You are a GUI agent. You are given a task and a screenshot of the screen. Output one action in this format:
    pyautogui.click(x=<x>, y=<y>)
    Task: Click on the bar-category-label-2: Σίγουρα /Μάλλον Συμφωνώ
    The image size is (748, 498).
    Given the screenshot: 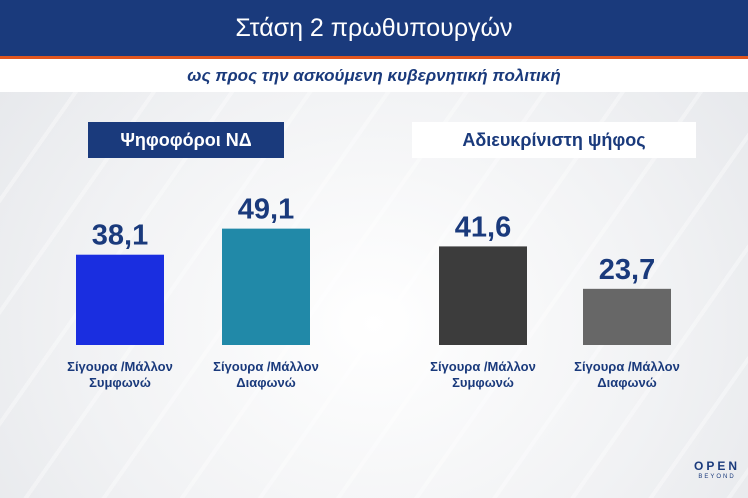 What is the action you would take?
    pyautogui.click(x=483, y=374)
    